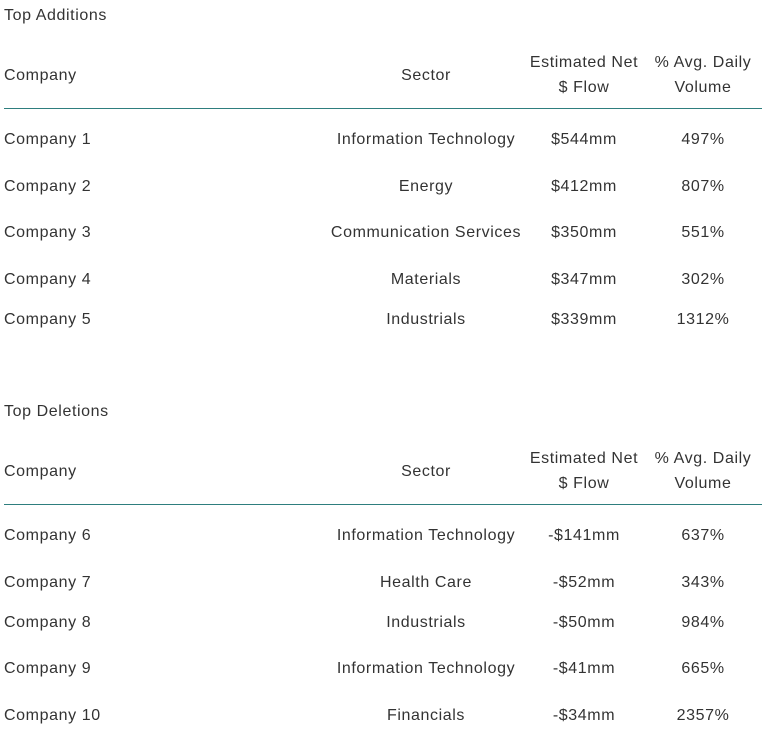 This screenshot has width=768, height=749. Describe the element at coordinates (383, 279) in the screenshot. I see `table-row: Company 4 Materials $347mm 302%` at that location.